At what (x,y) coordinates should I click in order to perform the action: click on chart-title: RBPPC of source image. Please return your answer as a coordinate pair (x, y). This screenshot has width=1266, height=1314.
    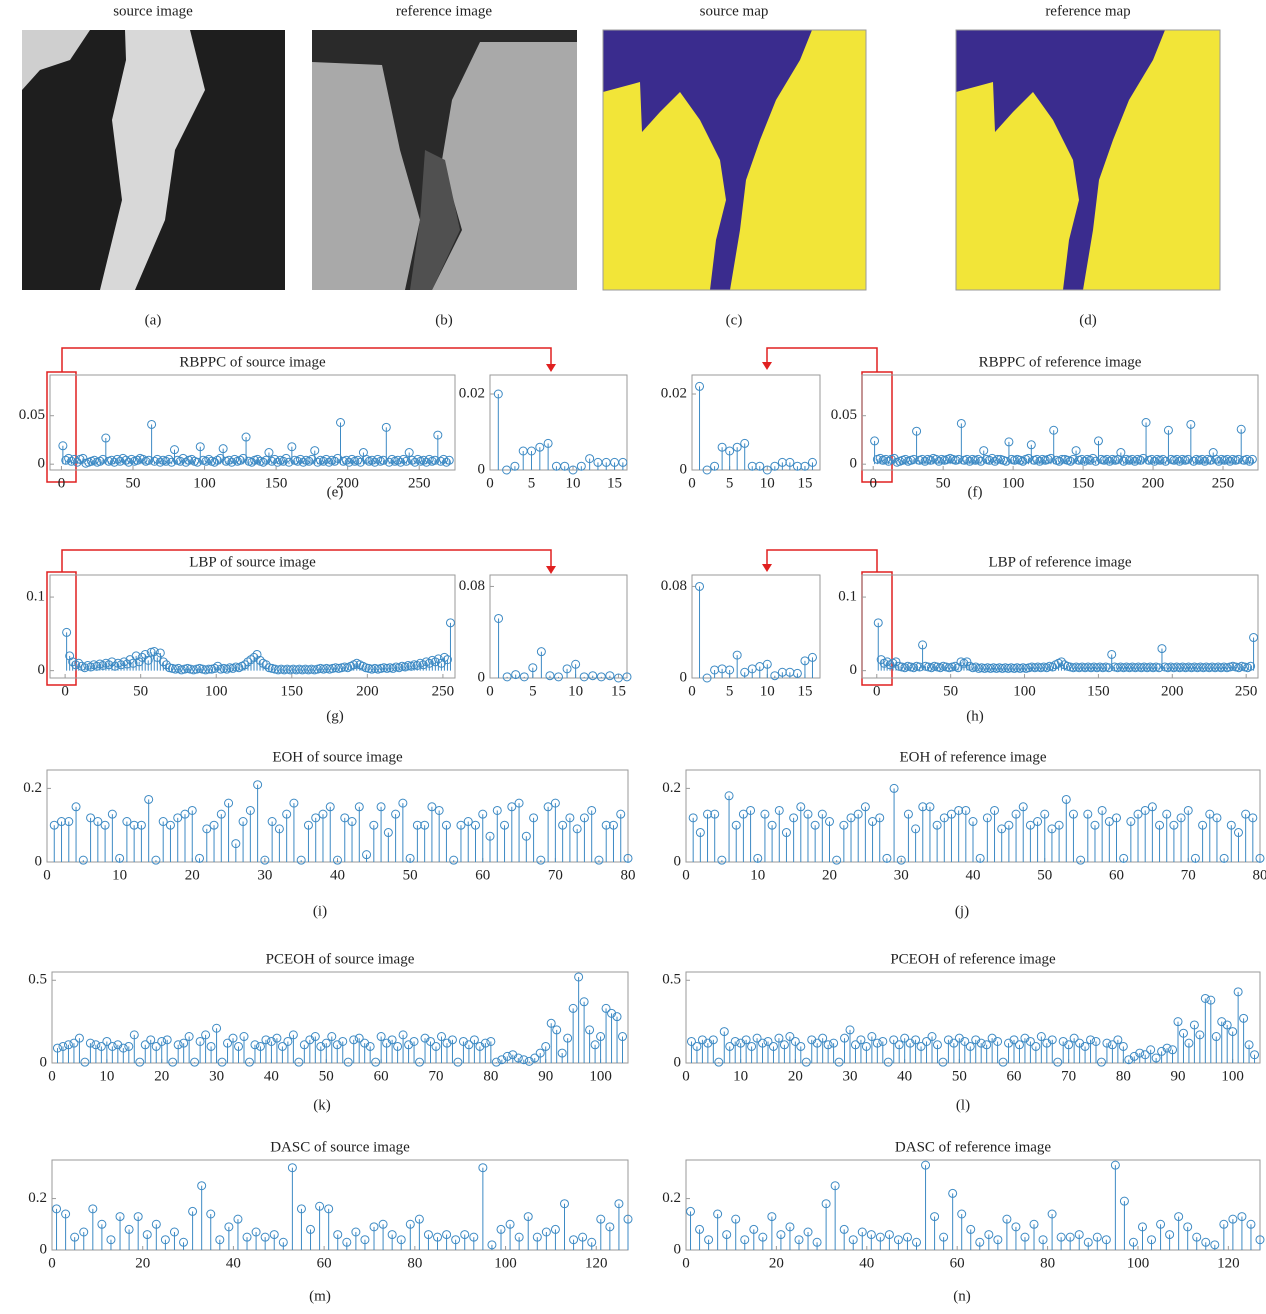
    Looking at the image, I should click on (252, 362).